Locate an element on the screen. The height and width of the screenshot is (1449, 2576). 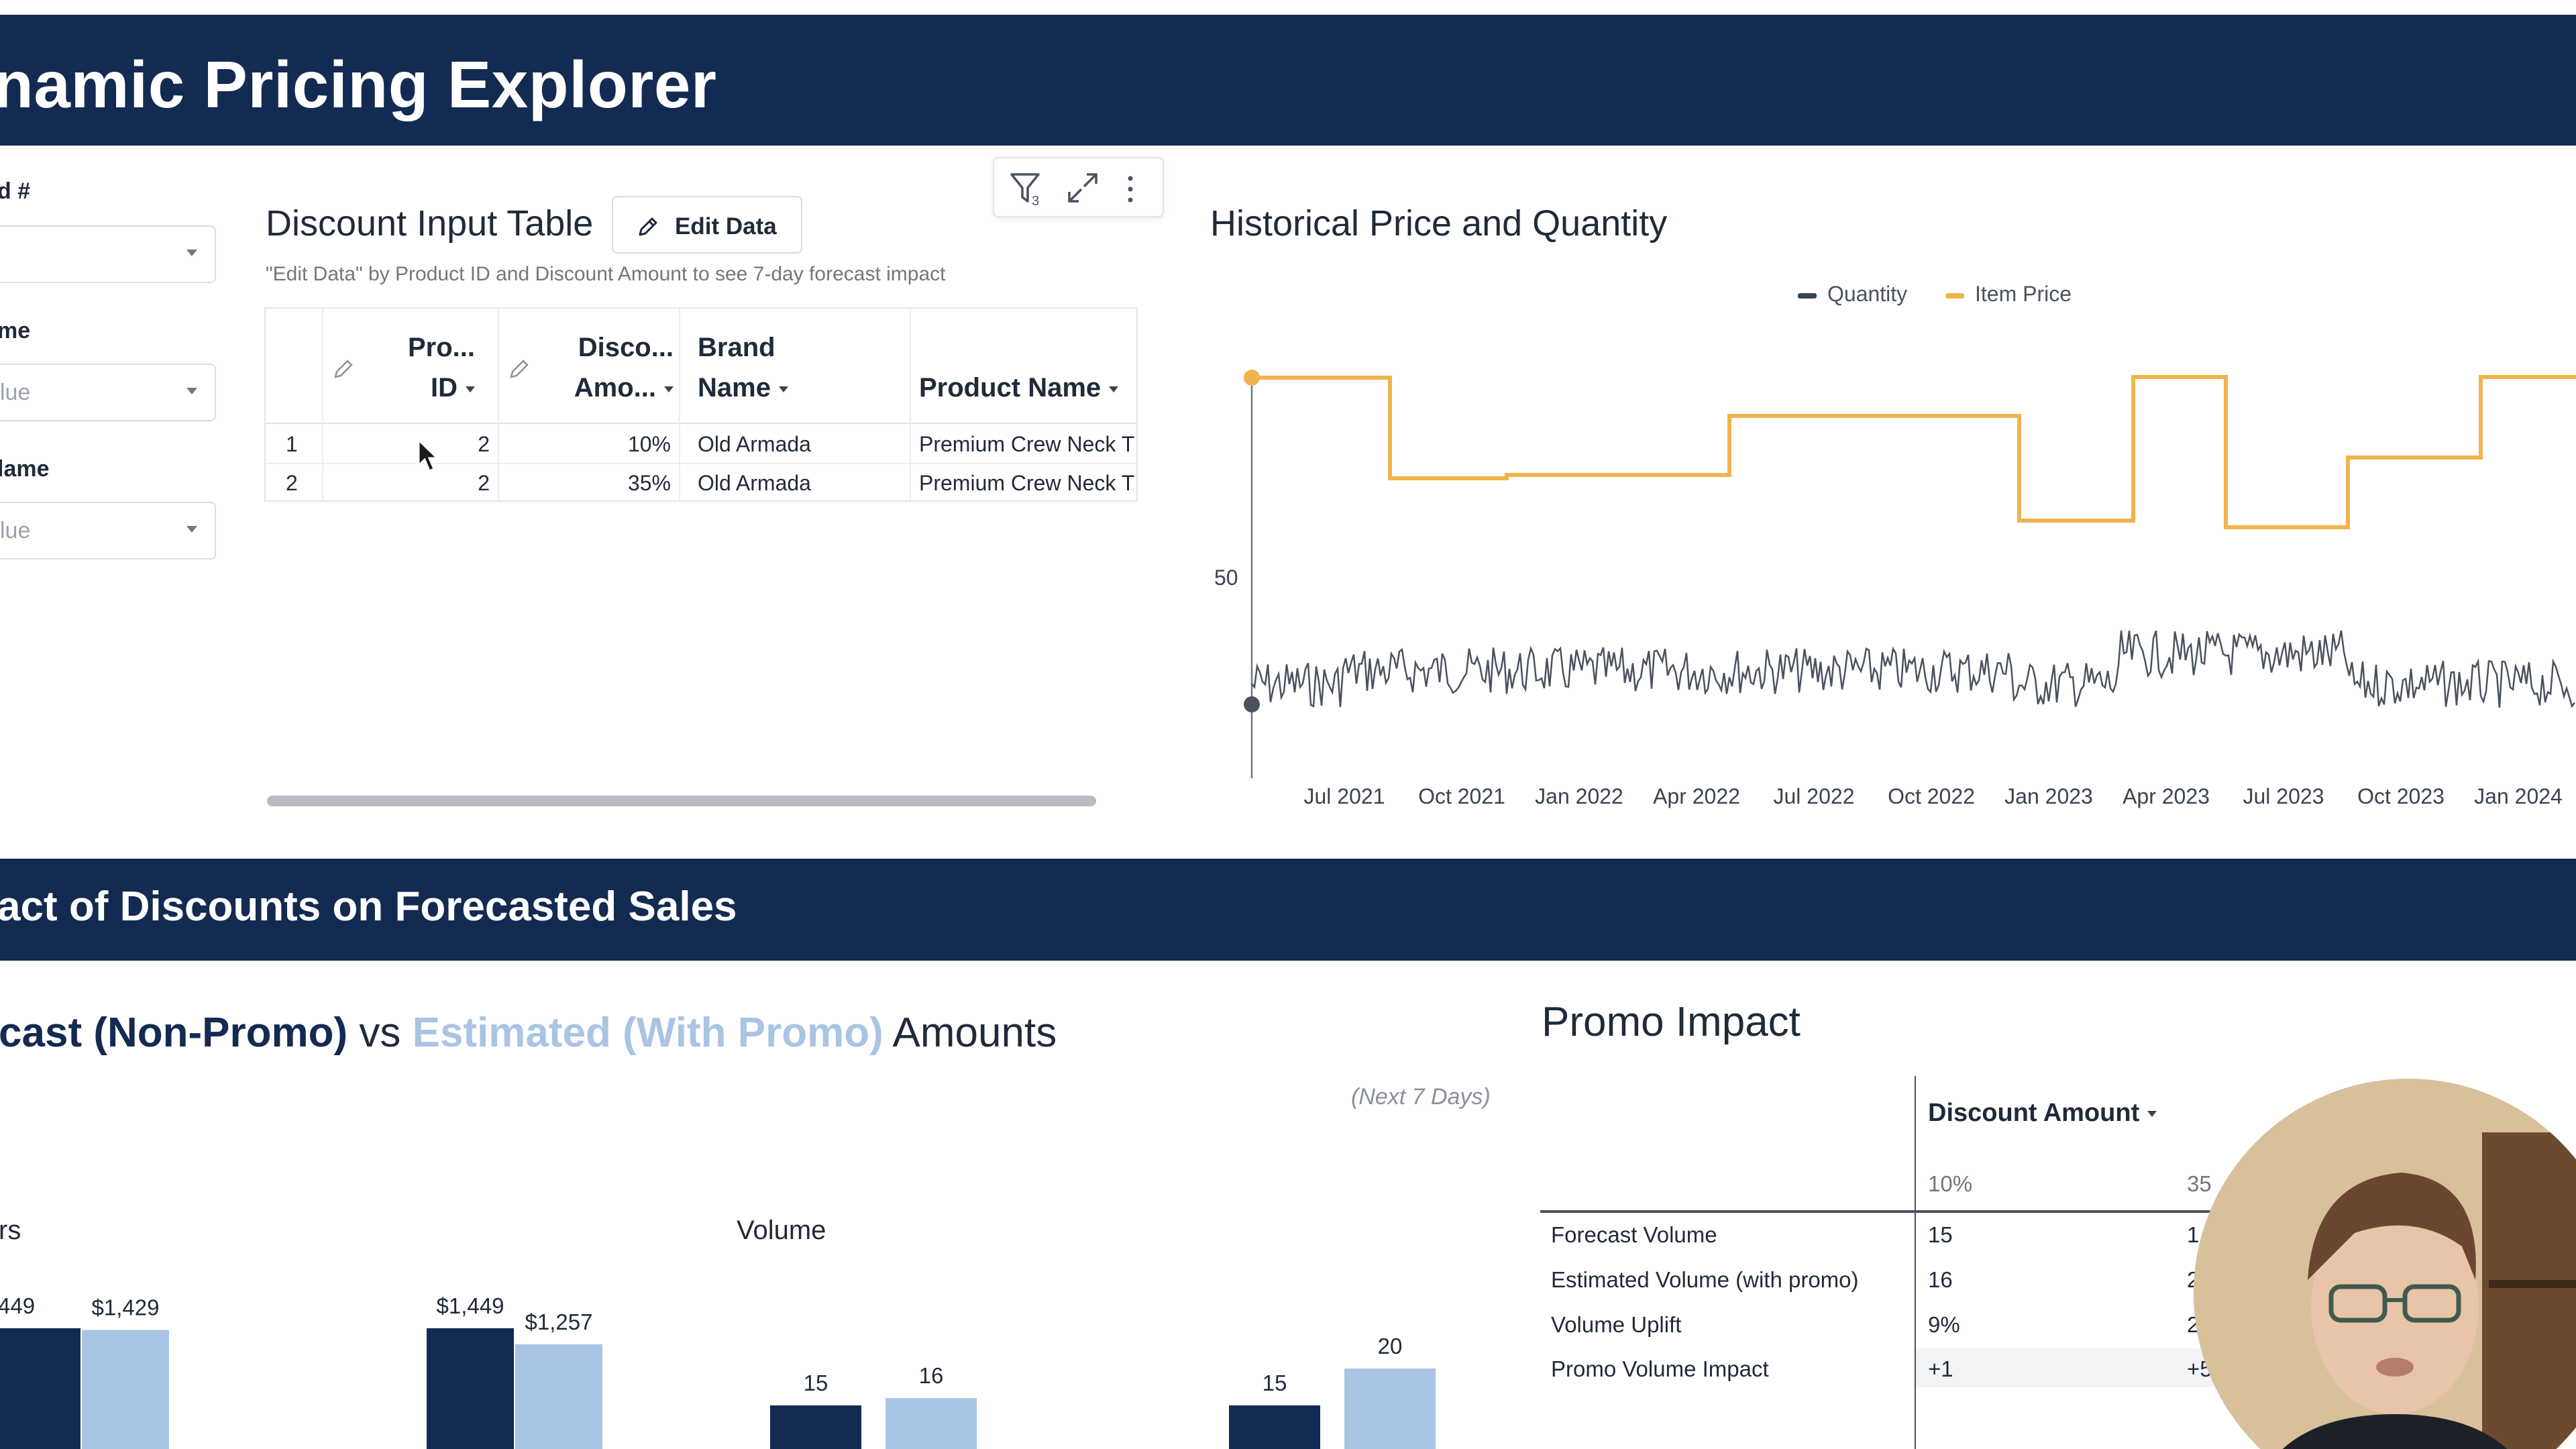
cell-discount: 10% is located at coordinates (649, 444).